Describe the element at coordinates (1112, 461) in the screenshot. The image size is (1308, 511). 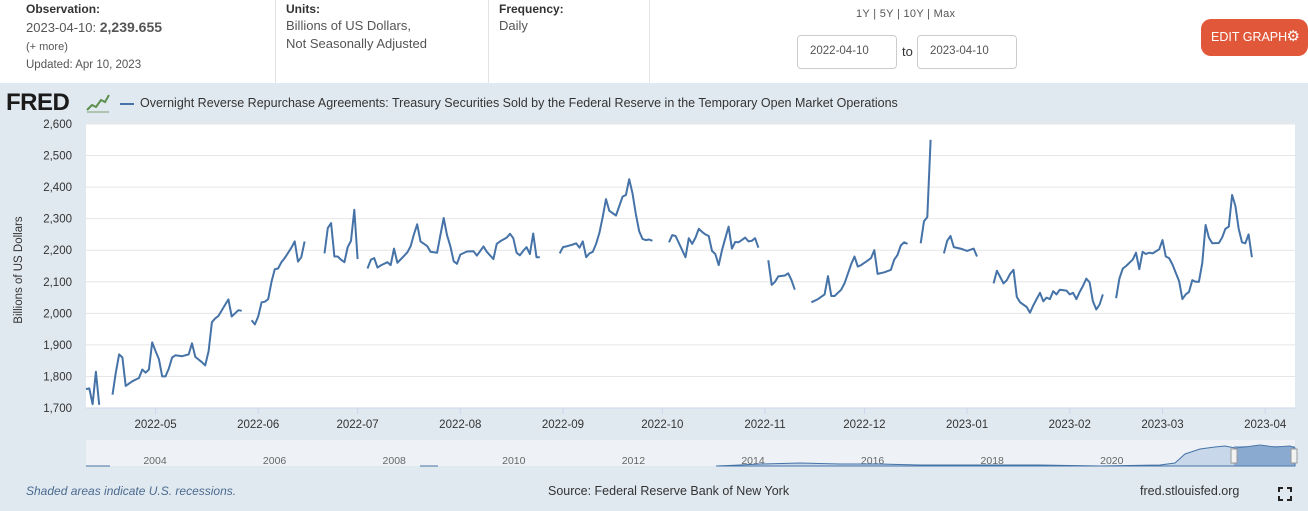
I see `navigator-year-label: 2020` at that location.